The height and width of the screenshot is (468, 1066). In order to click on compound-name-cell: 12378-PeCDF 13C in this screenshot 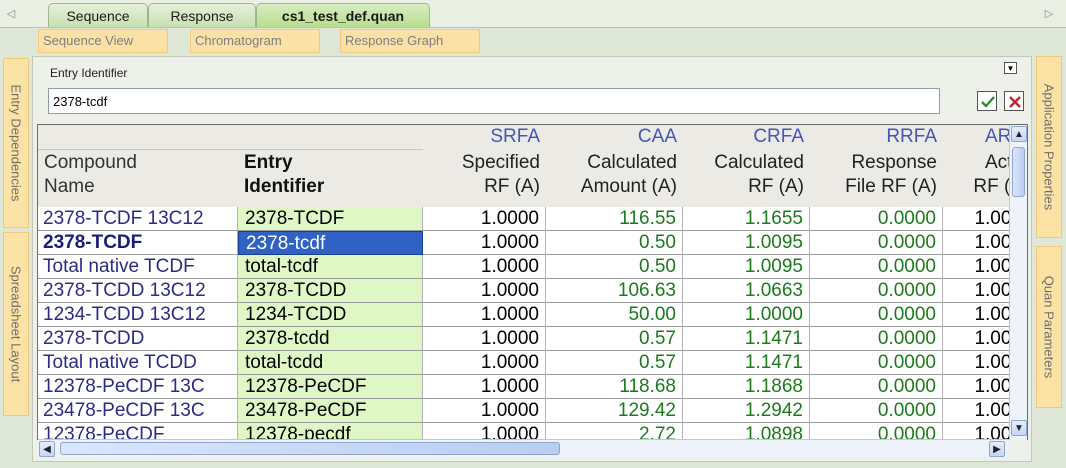, I will do `click(138, 387)`.